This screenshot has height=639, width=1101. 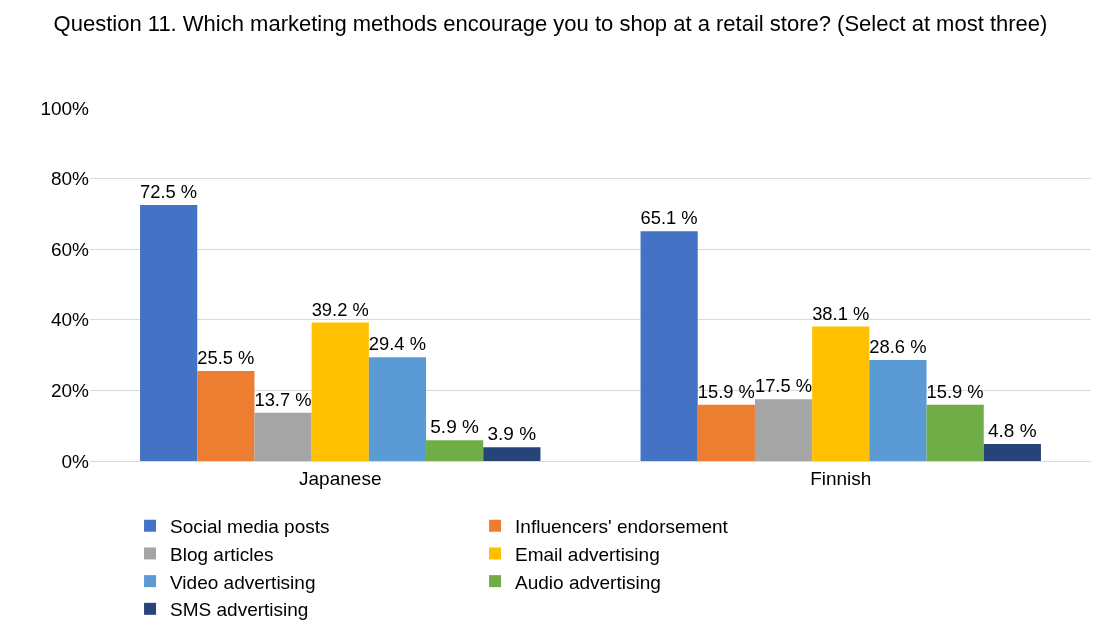 I want to click on legend-label: Influencers' endorsement, so click(x=622, y=527).